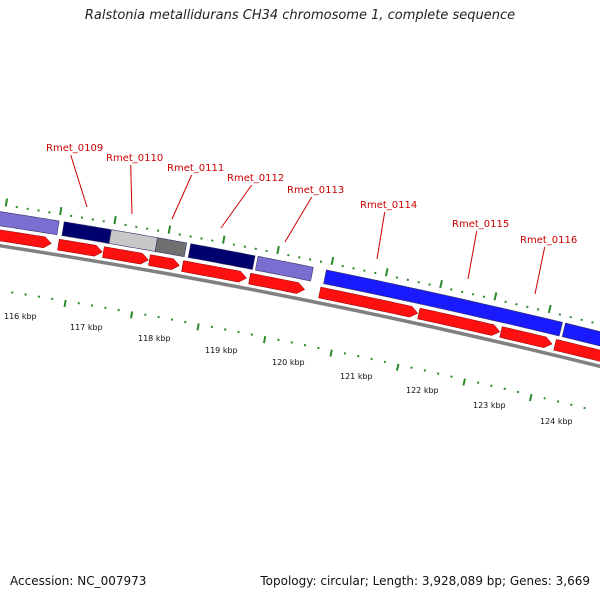  Describe the element at coordinates (356, 376) in the screenshot. I see `kbp-label: 121 kbp` at that location.